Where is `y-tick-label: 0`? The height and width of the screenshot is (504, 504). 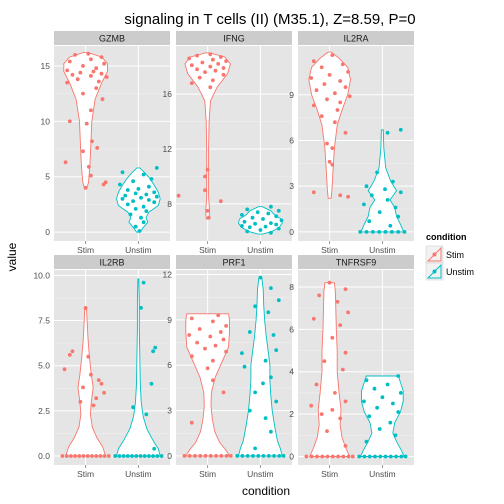 y-tick-label: 0 is located at coordinates (291, 232).